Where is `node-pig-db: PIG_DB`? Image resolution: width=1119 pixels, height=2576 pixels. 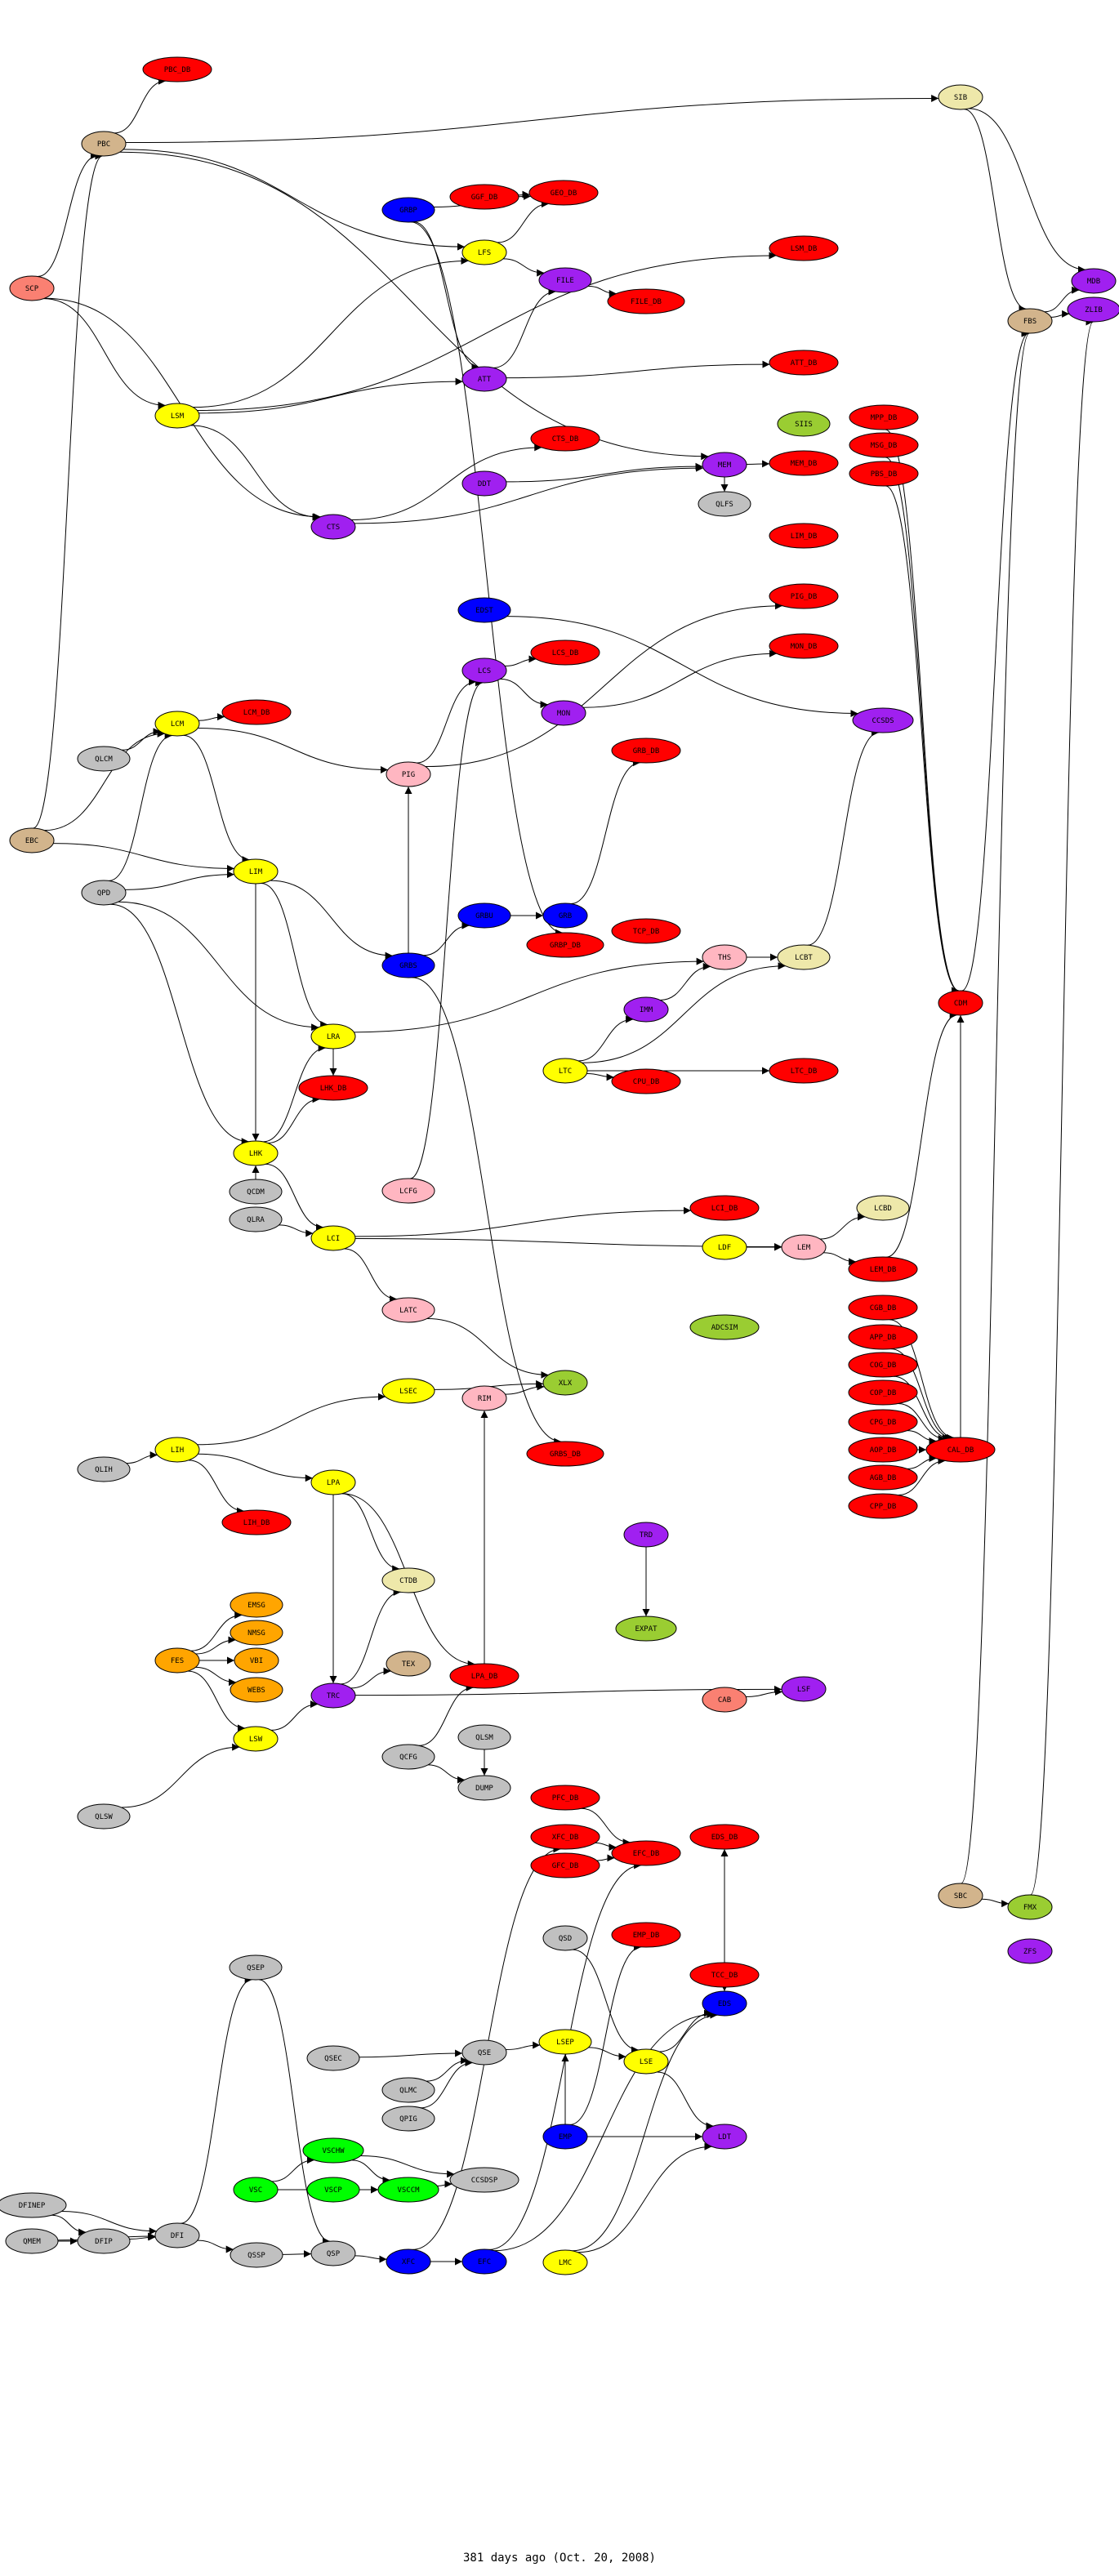 node-pig-db: PIG_DB is located at coordinates (804, 596).